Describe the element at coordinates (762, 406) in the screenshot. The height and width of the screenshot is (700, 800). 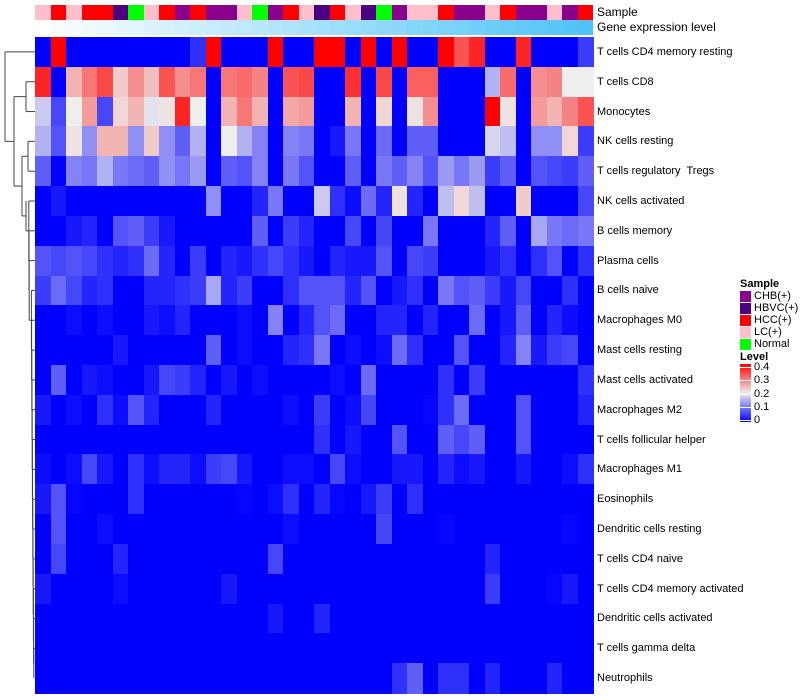
I see `level-tick-label: 0.1` at that location.